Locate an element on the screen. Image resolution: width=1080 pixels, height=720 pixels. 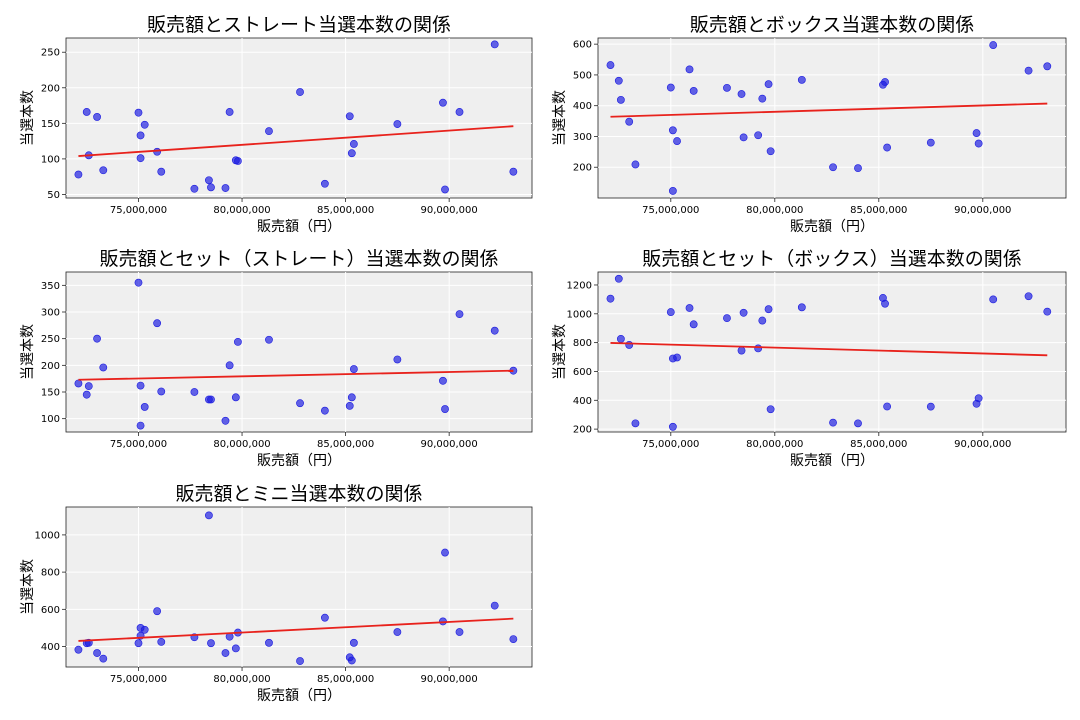
chart-title: 販売額とセット（ストレート）当選本数の関係 is located at coordinates (298, 259).